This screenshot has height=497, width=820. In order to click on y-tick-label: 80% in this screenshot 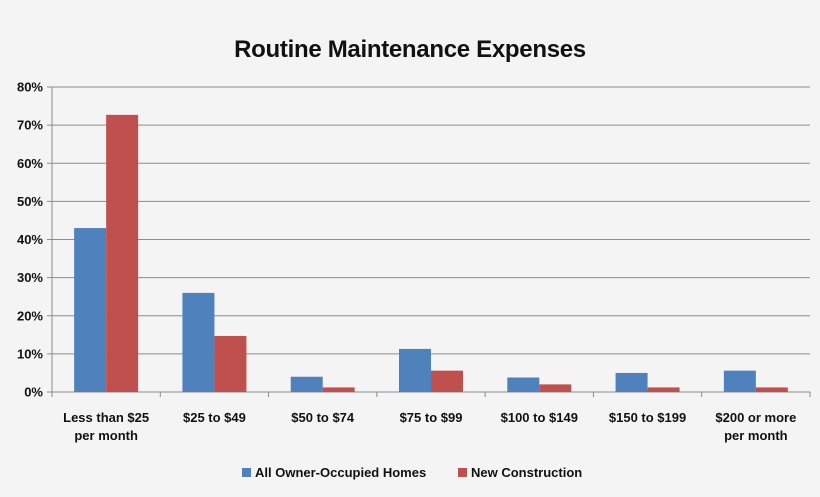, I will do `click(30, 87)`.